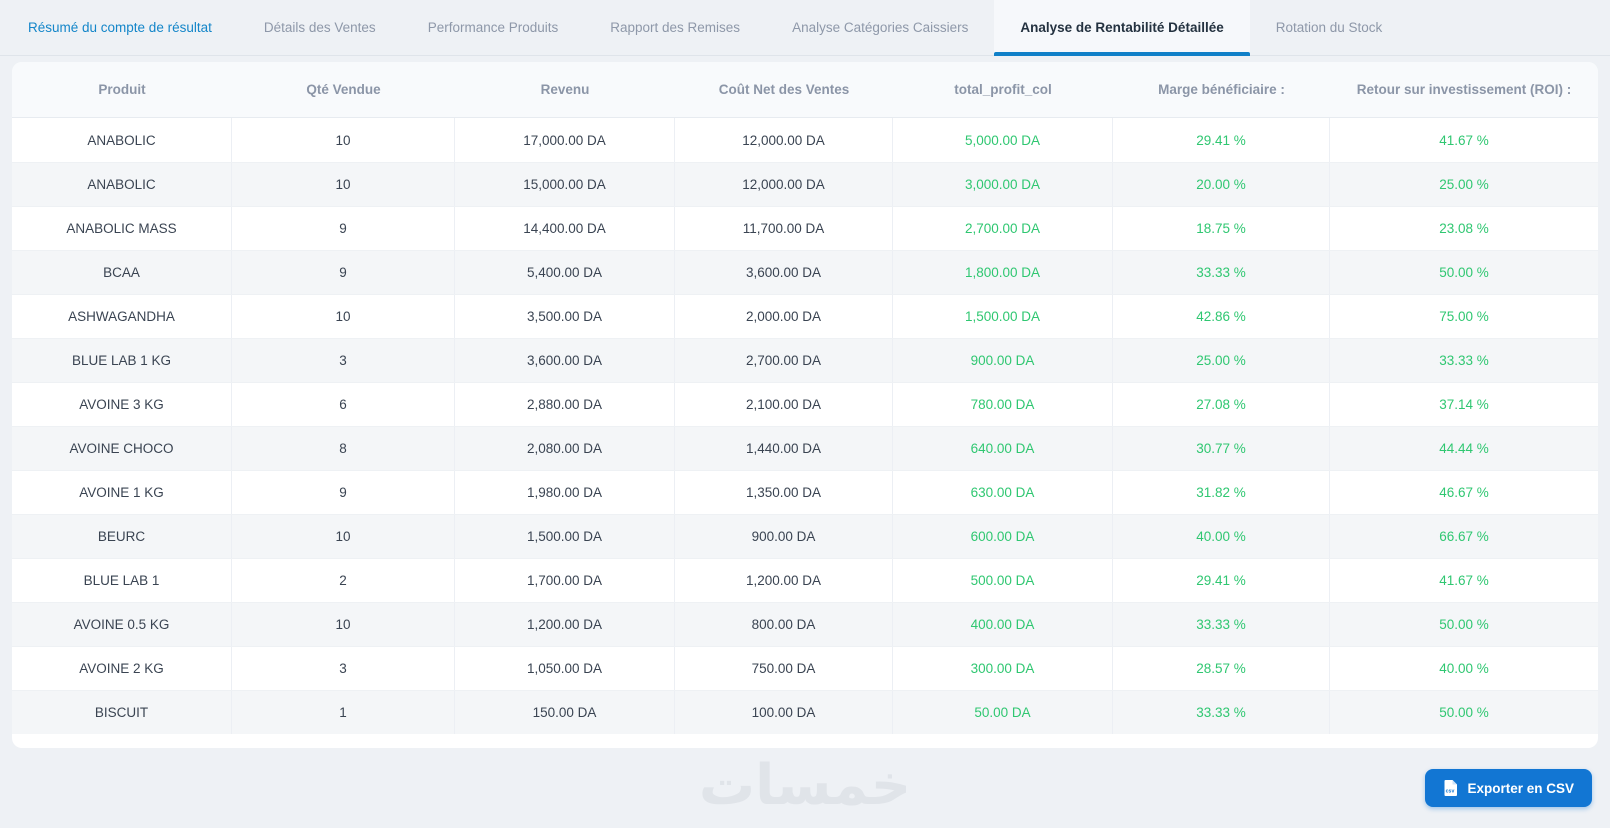 The height and width of the screenshot is (828, 1610). What do you see at coordinates (565, 184) in the screenshot?
I see `table-cell: 15,000.00 DA` at bounding box center [565, 184].